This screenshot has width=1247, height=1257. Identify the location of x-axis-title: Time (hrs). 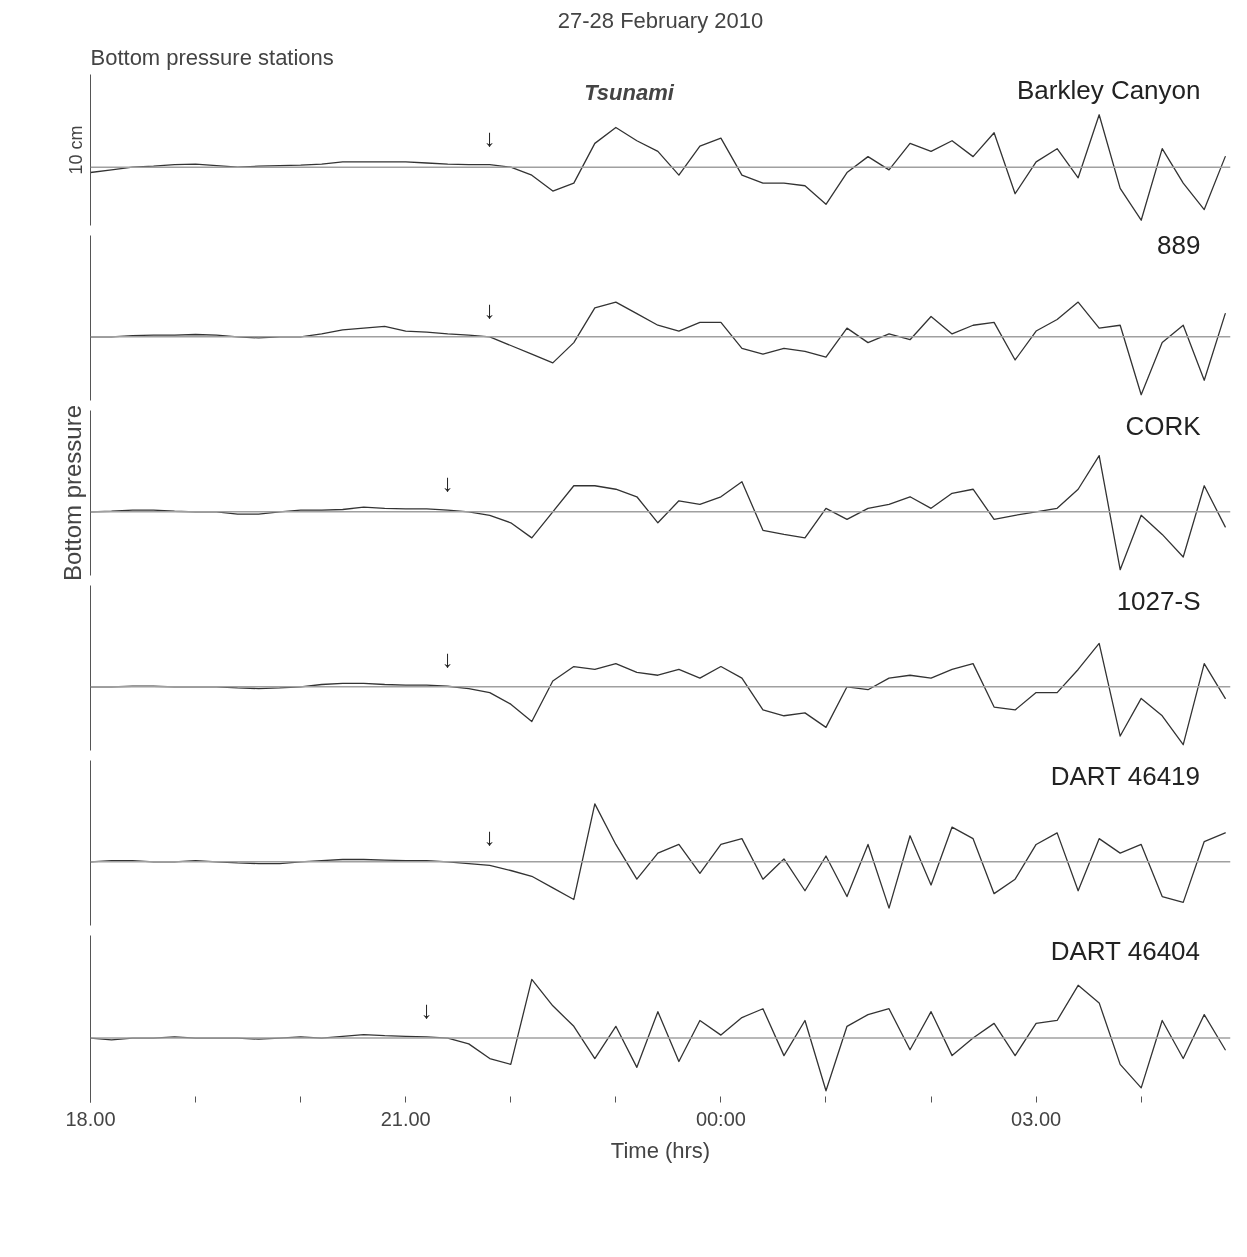
(660, 1150).